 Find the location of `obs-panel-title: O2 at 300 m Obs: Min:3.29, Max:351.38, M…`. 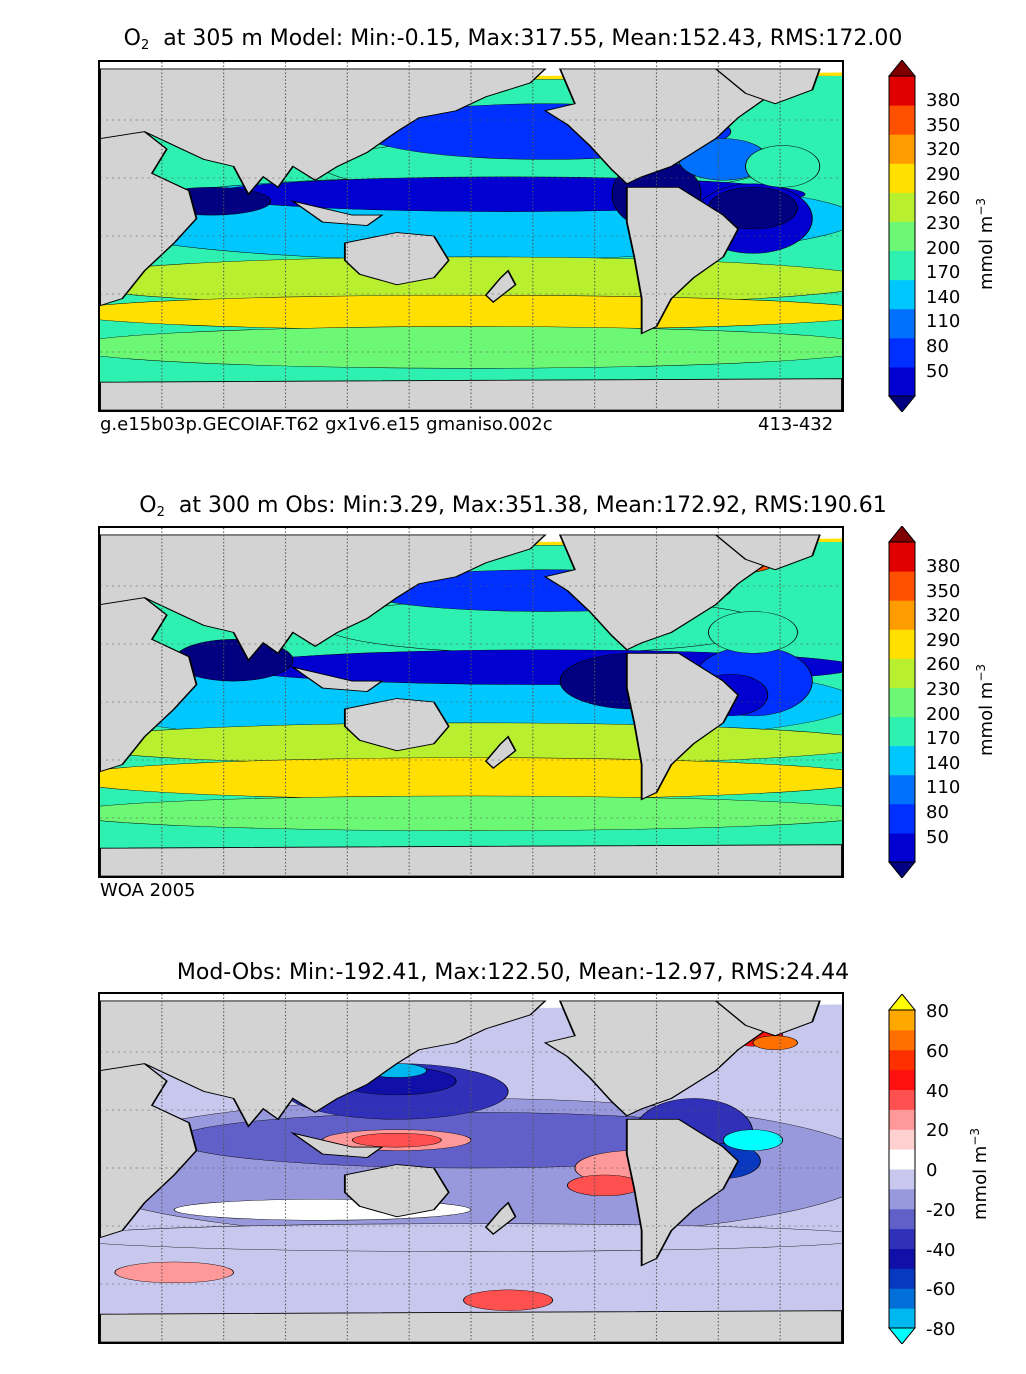

obs-panel-title: O2 at 300 m Obs: Min:3.29, Max:351.38, M… is located at coordinates (513, 506).